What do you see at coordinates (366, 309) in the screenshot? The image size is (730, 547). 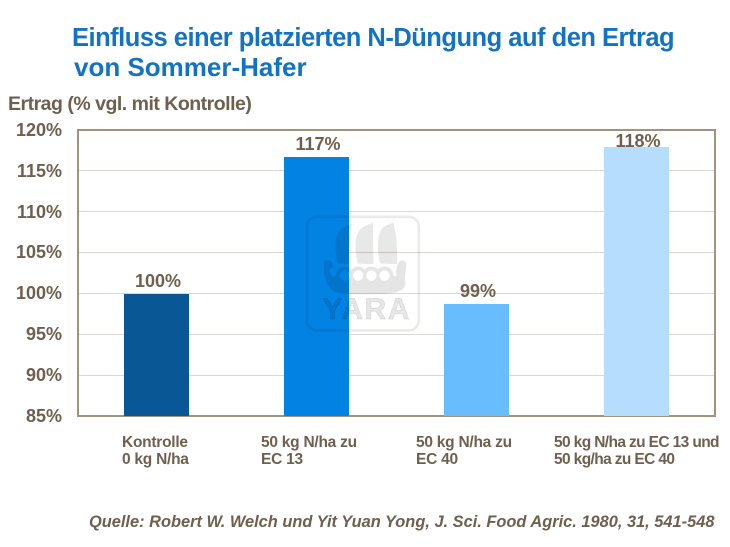 I see `svg-text: YARA` at bounding box center [366, 309].